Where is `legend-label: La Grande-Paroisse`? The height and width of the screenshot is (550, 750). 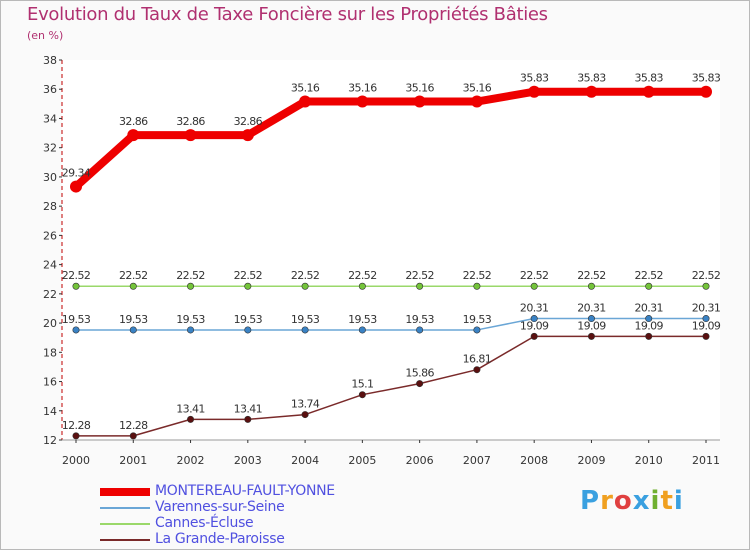
legend-label: La Grande-Paroisse is located at coordinates (220, 539).